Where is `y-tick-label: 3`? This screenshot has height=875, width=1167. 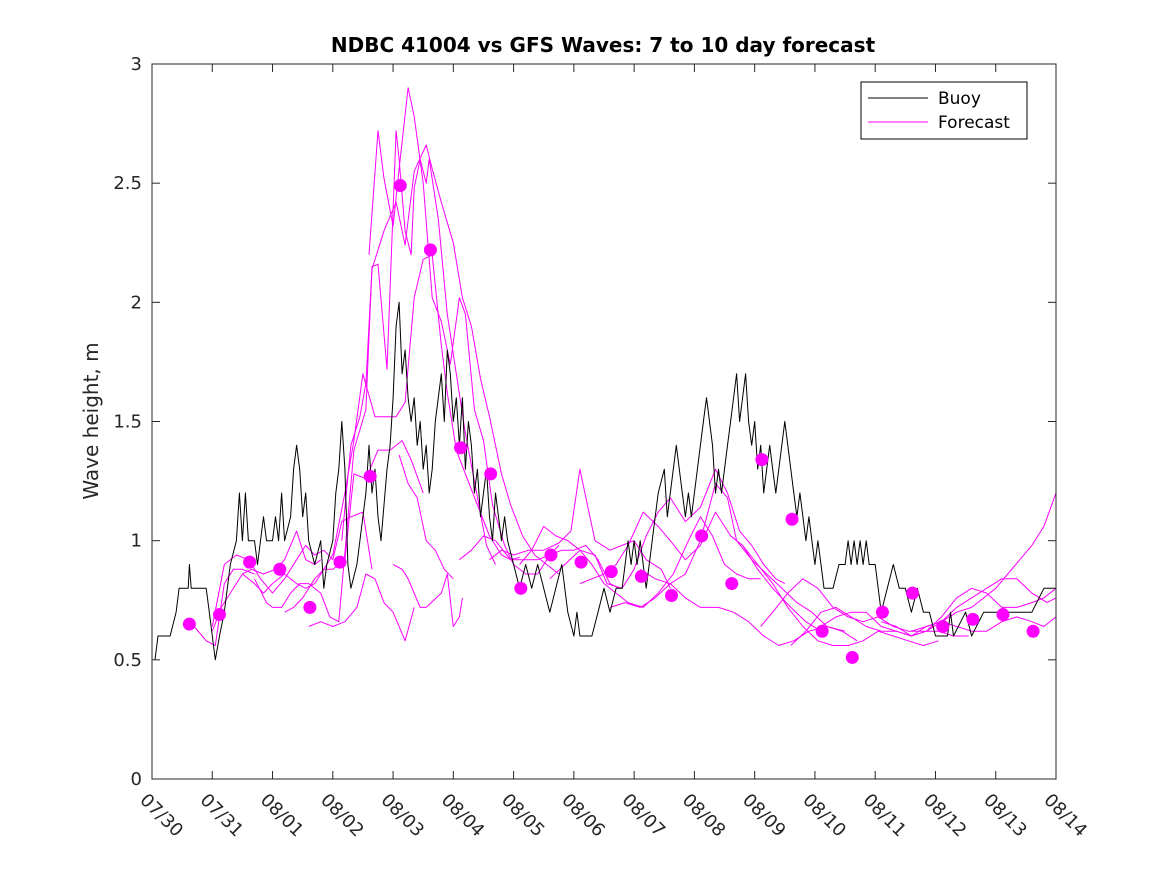 y-tick-label: 3 is located at coordinates (136, 64).